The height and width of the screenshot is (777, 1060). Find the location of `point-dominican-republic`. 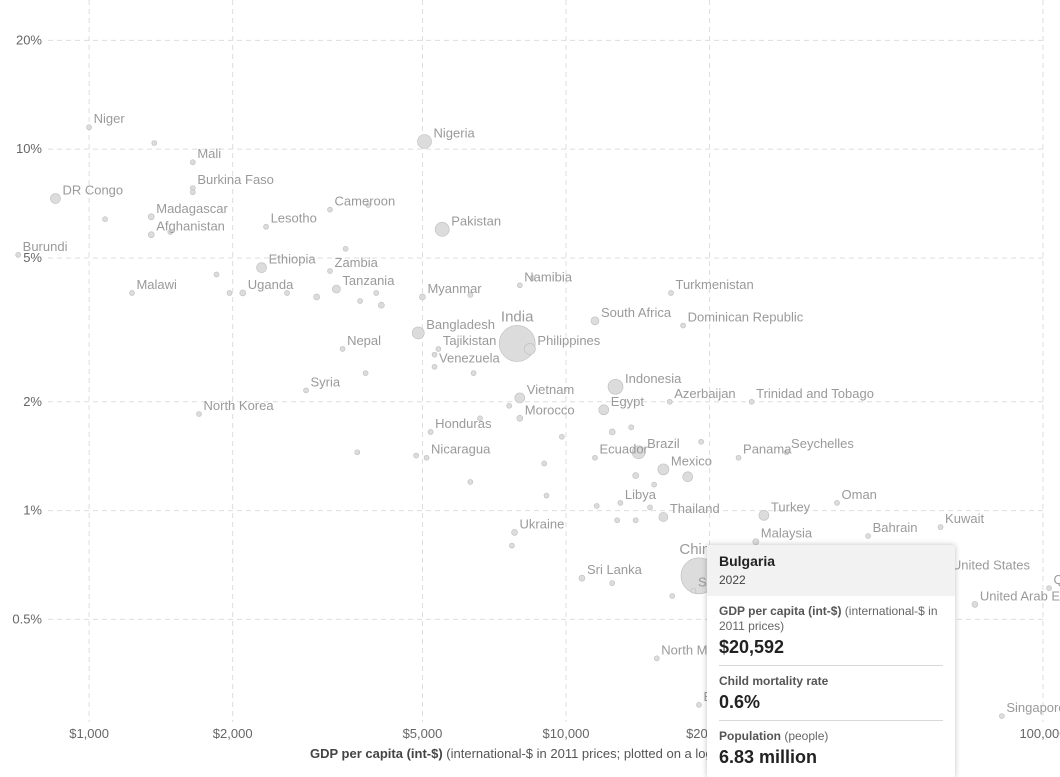

point-dominican-republic is located at coordinates (683, 325).